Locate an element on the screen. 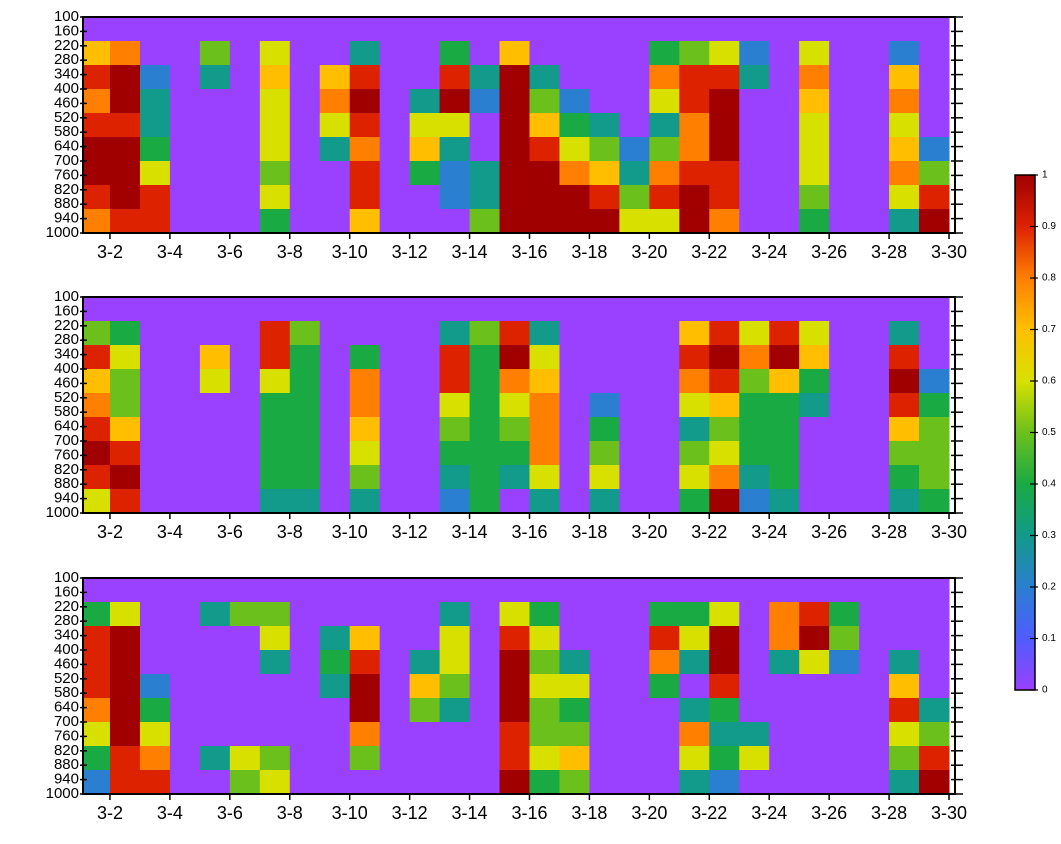 The width and height of the screenshot is (1061, 844). y-tick-label: 880 is located at coordinates (66, 483).